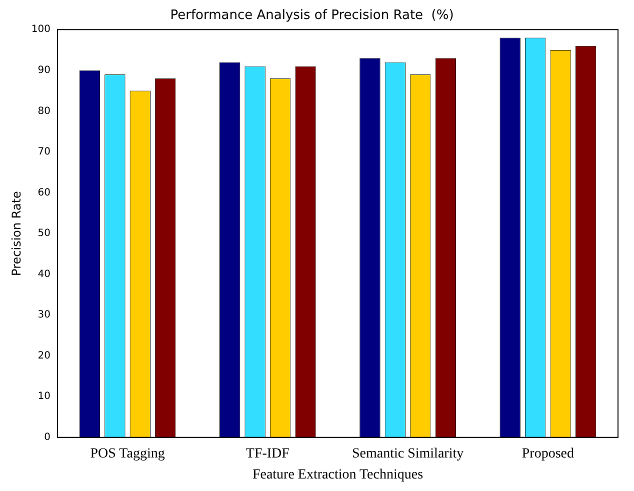  What do you see at coordinates (47, 437) in the screenshot?
I see `y-tick-label: 0` at bounding box center [47, 437].